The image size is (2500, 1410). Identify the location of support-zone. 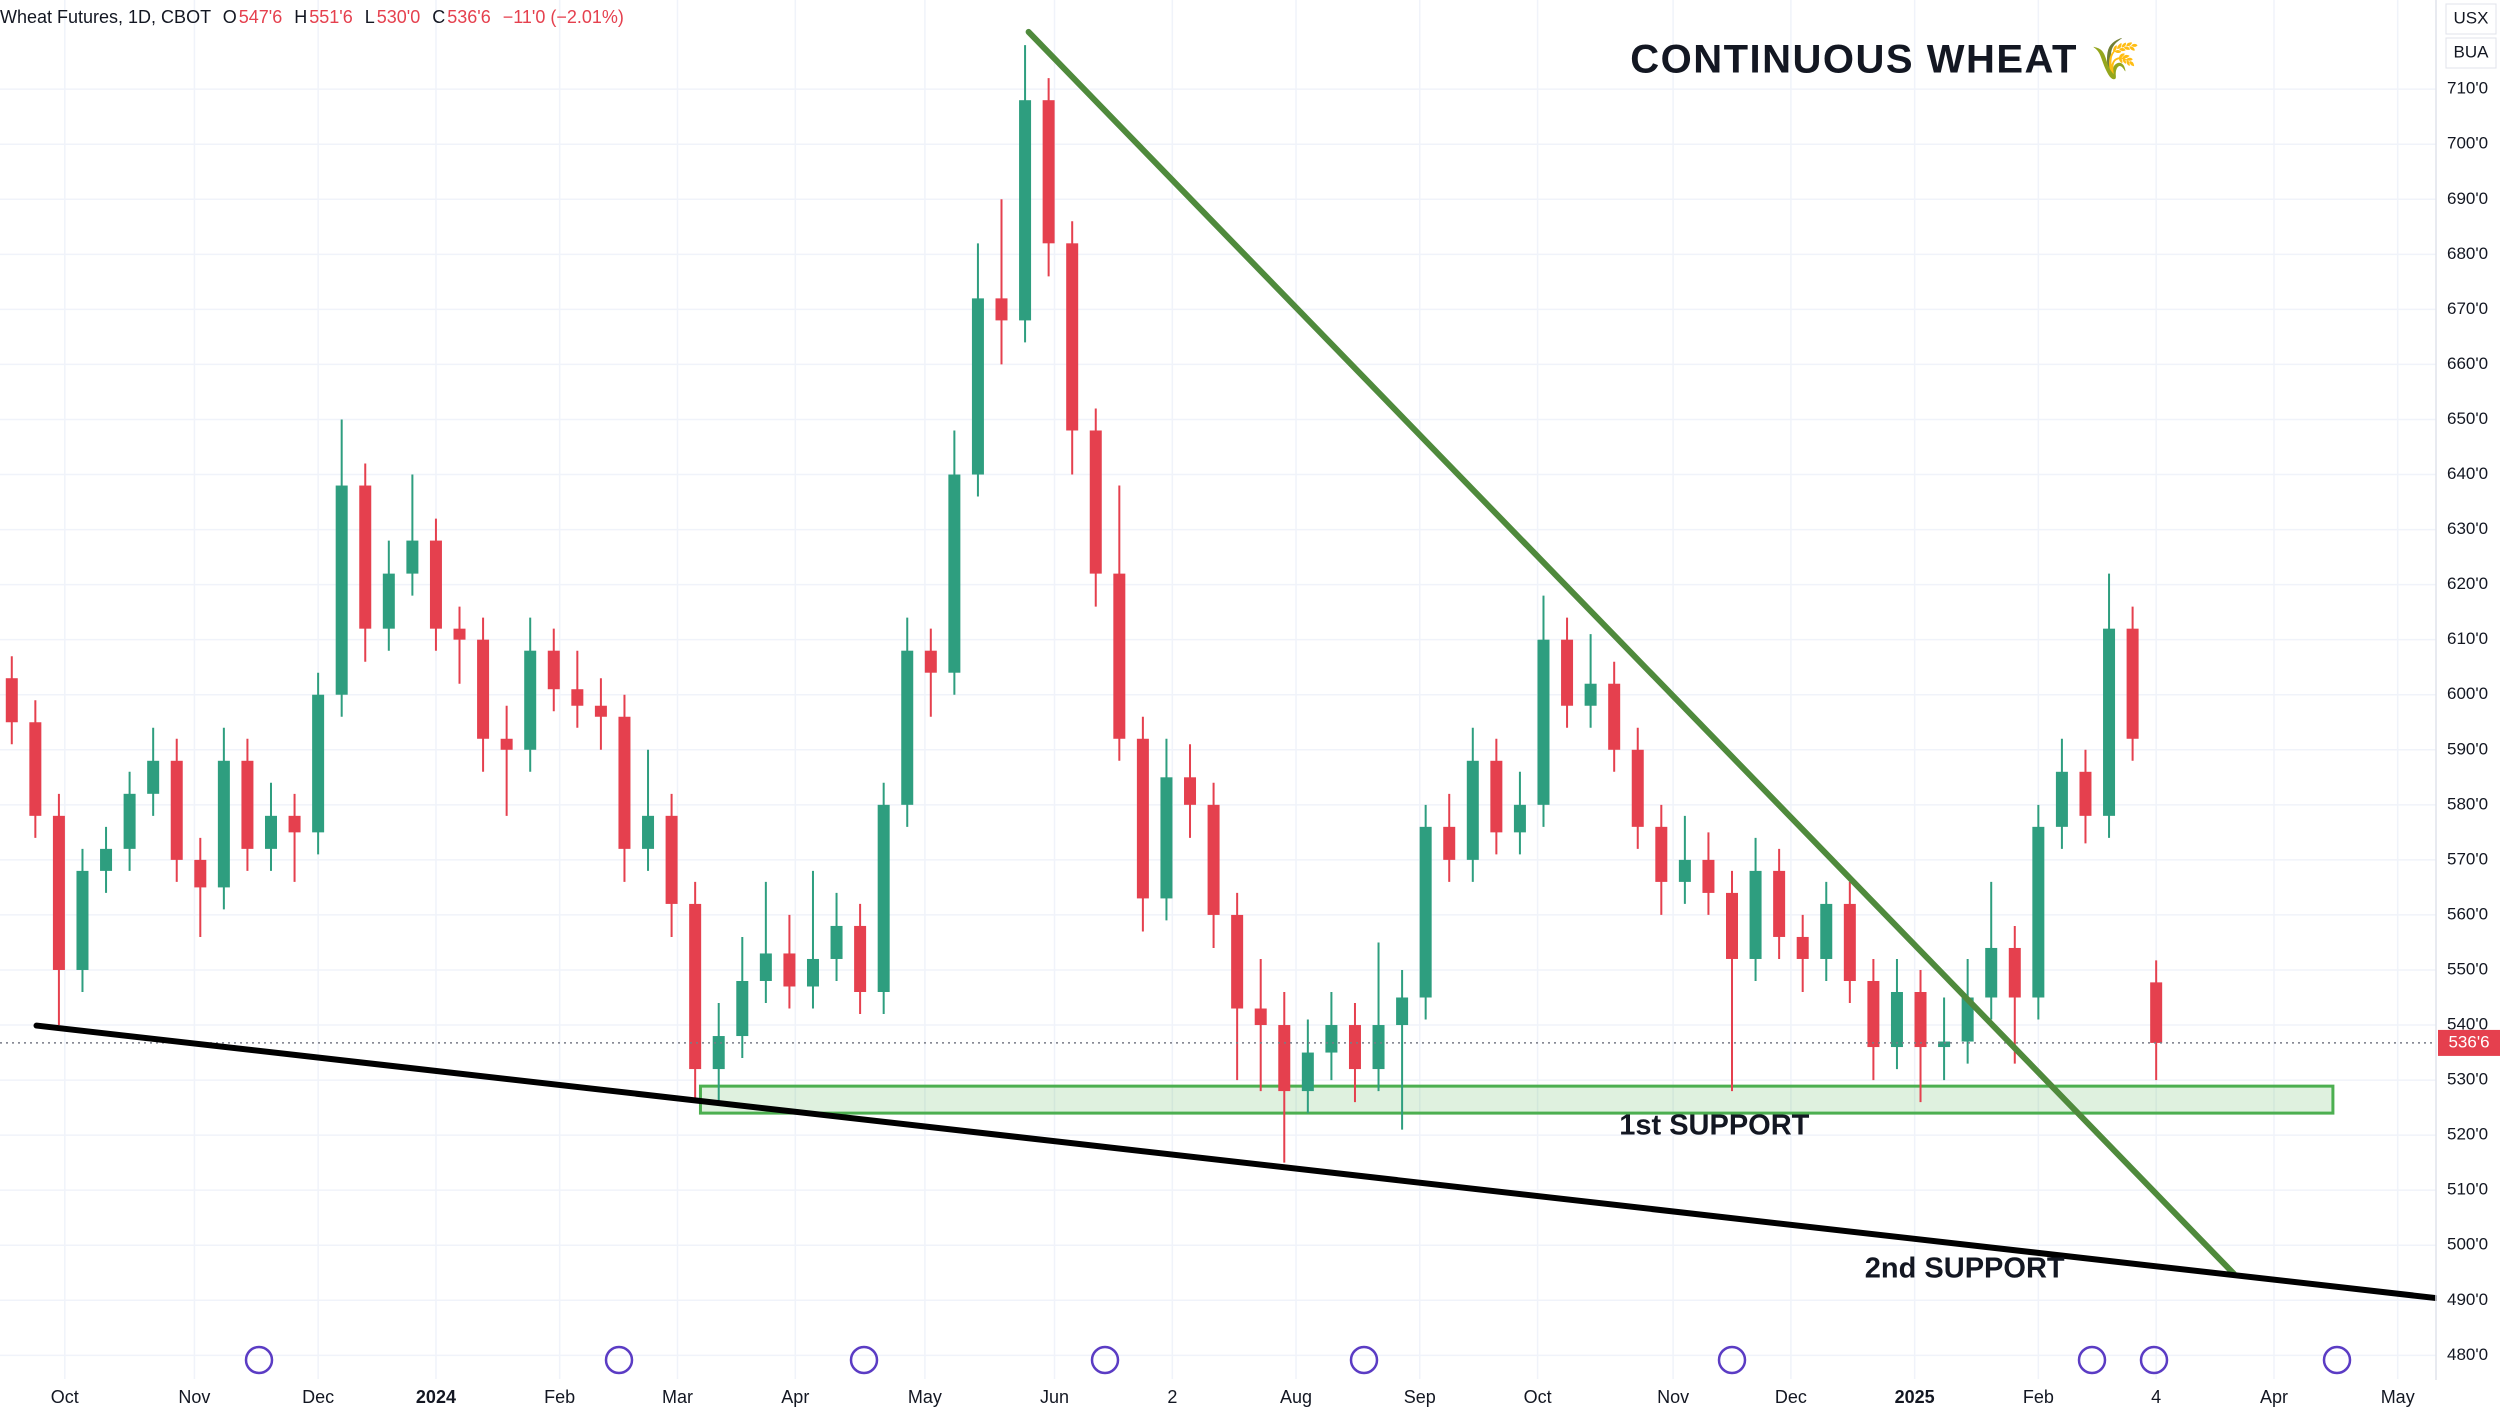
(1516, 1099).